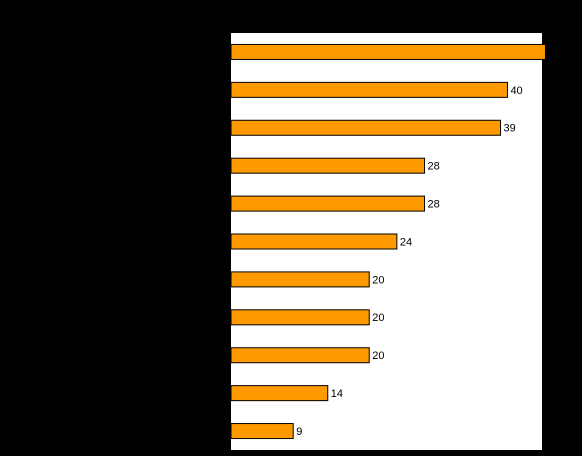  Describe the element at coordinates (299, 432) in the screenshot. I see `value-label: 9` at that location.